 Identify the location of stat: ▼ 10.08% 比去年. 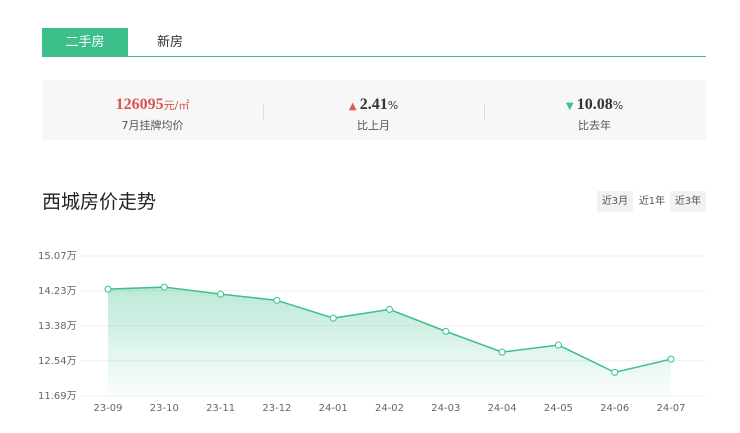
(594, 106).